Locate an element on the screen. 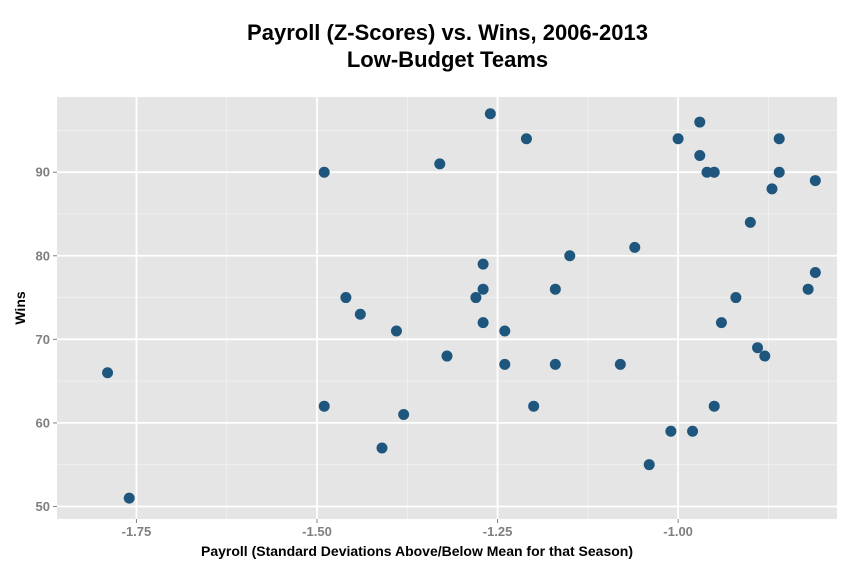 The height and width of the screenshot is (571, 857). chart-title: Payroll (Z-Scores) vs. Wins, 2006-2013 is located at coordinates (447, 32).